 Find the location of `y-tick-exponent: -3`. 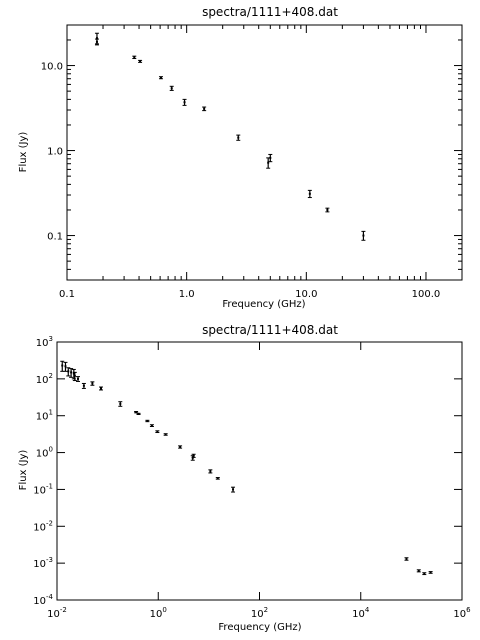

y-tick-exponent: -3 is located at coordinates (49, 560).